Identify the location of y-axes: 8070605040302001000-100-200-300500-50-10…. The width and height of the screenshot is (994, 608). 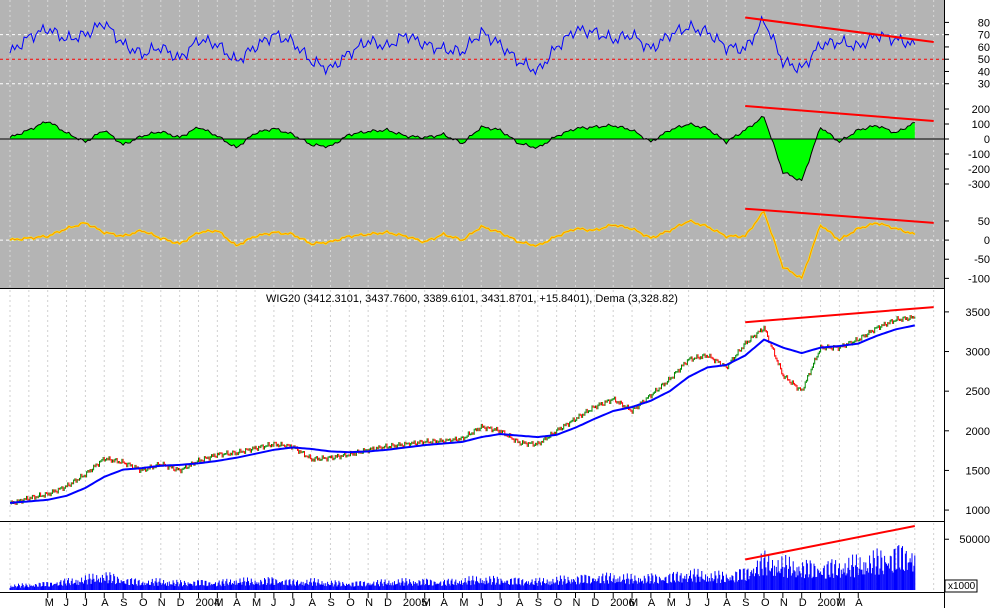
(967, 281).